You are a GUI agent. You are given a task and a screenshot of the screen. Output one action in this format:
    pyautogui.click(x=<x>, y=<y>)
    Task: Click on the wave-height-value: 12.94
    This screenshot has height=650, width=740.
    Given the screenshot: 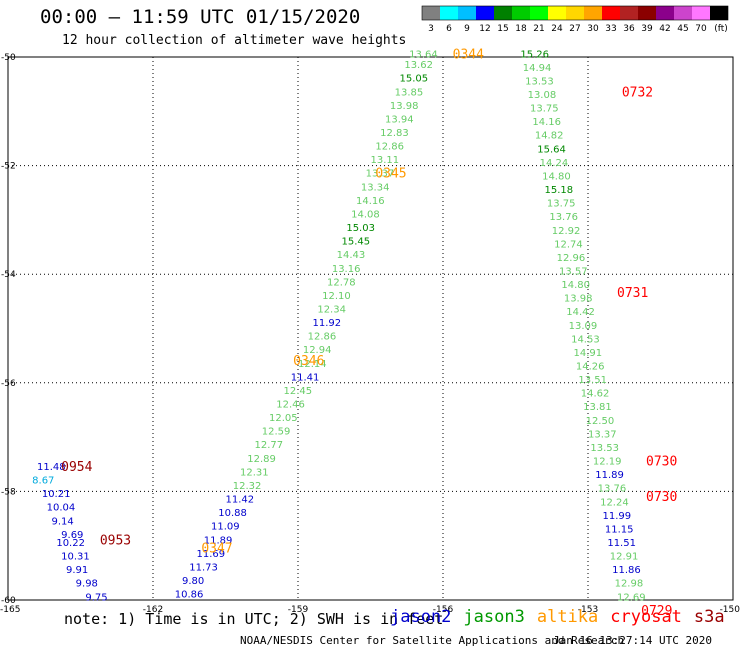 What is the action you would take?
    pyautogui.click(x=317, y=350)
    